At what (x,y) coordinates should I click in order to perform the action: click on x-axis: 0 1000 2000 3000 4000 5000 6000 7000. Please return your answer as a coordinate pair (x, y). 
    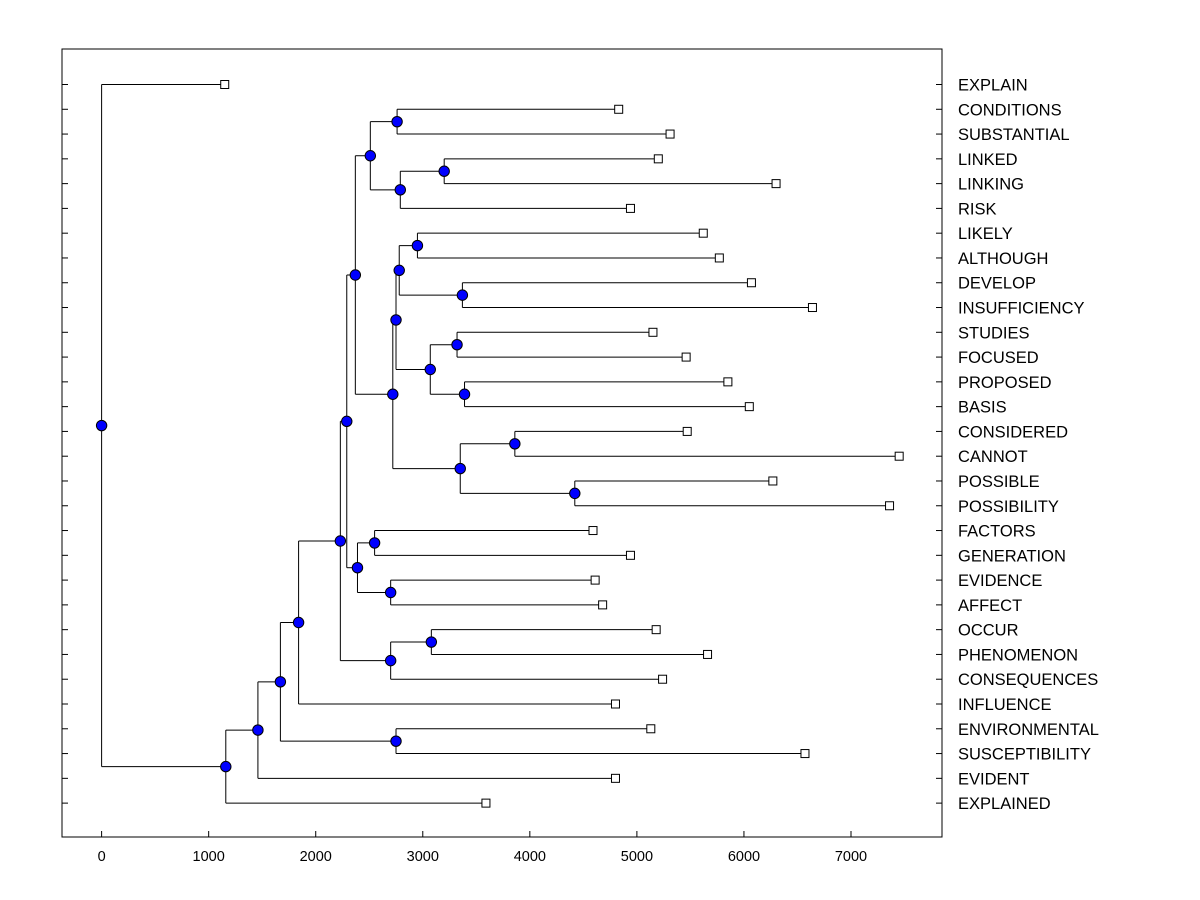
    Looking at the image, I should click on (482, 848).